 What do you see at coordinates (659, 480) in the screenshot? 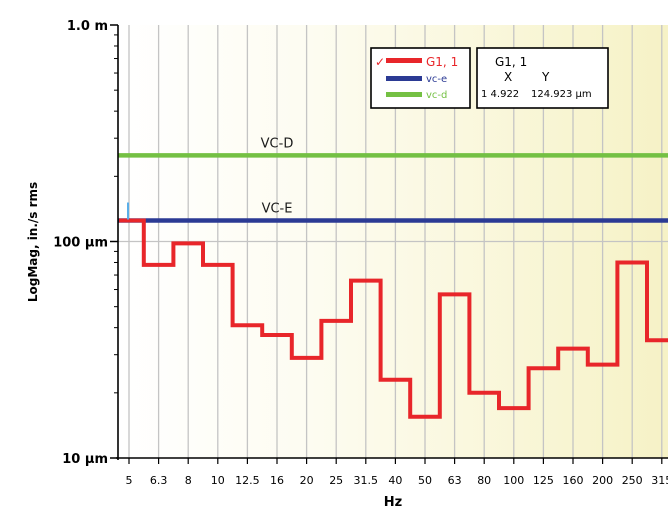
I see `x-tick-label: 315` at bounding box center [659, 480].